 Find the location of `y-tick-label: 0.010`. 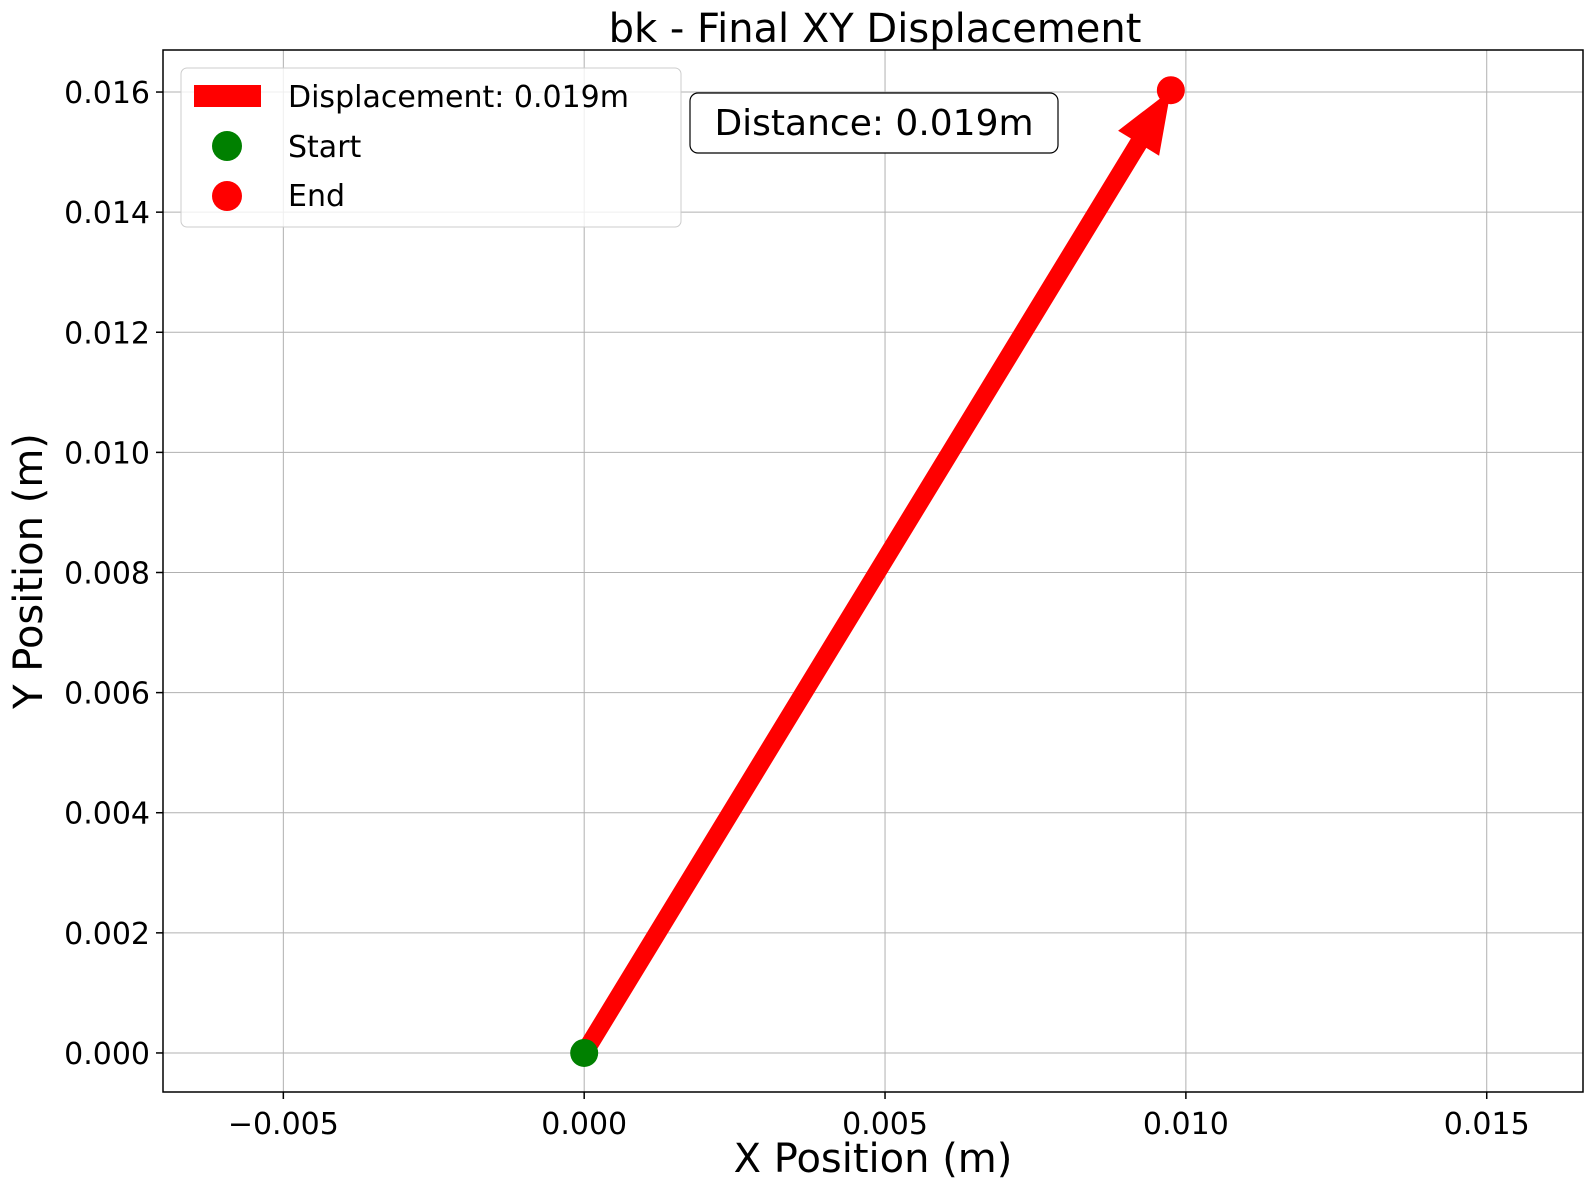

y-tick-label: 0.010 is located at coordinates (107, 453).